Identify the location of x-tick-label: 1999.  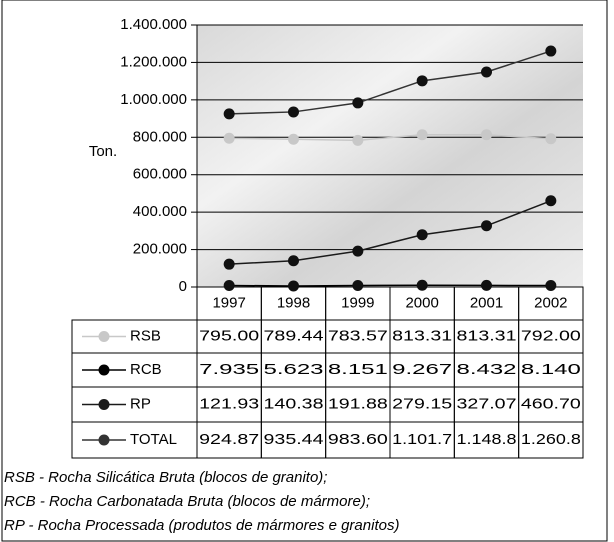
(357, 302).